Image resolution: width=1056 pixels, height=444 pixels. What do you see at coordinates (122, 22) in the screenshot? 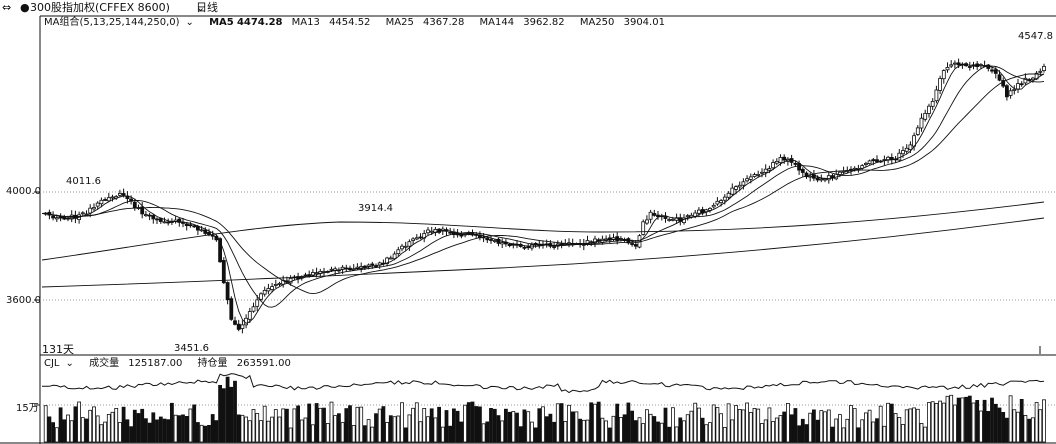
I see `ma-indicator-selector: MA组合(5,13,25,144,250,0) ⌄` at bounding box center [122, 22].